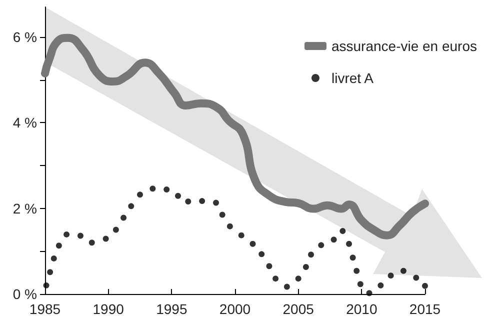 This screenshot has height=330, width=490. I want to click on legend-label: assurance-vie en euros, so click(404, 46).